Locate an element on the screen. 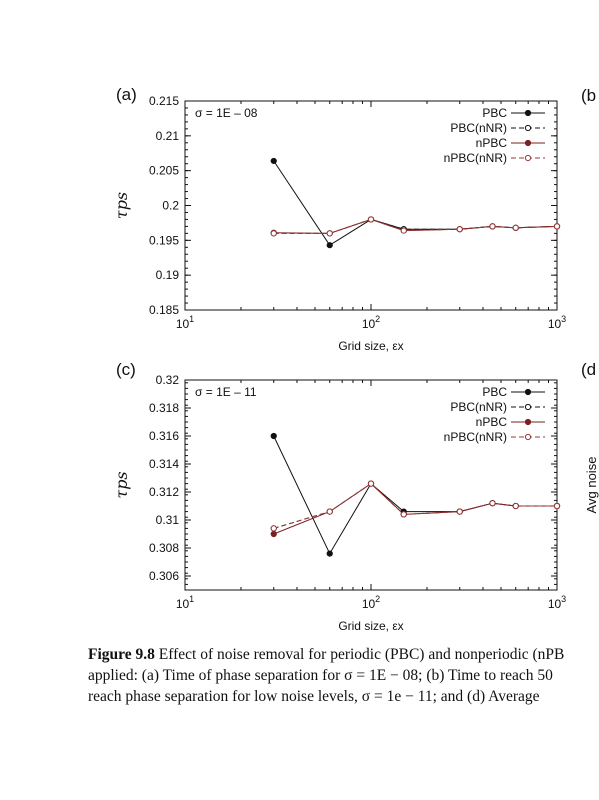 The width and height of the screenshot is (599, 800). y-tick-label: 0.215 is located at coordinates (164, 101).